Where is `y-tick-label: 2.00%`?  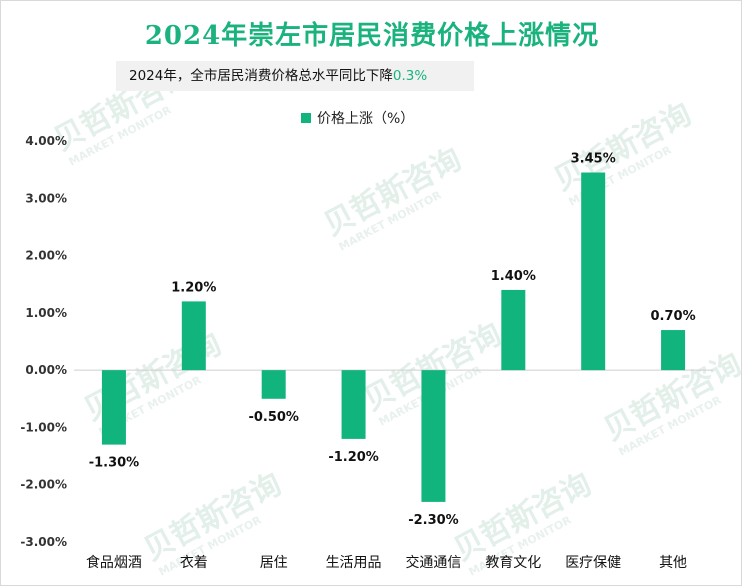 y-tick-label: 2.00% is located at coordinates (46, 256).